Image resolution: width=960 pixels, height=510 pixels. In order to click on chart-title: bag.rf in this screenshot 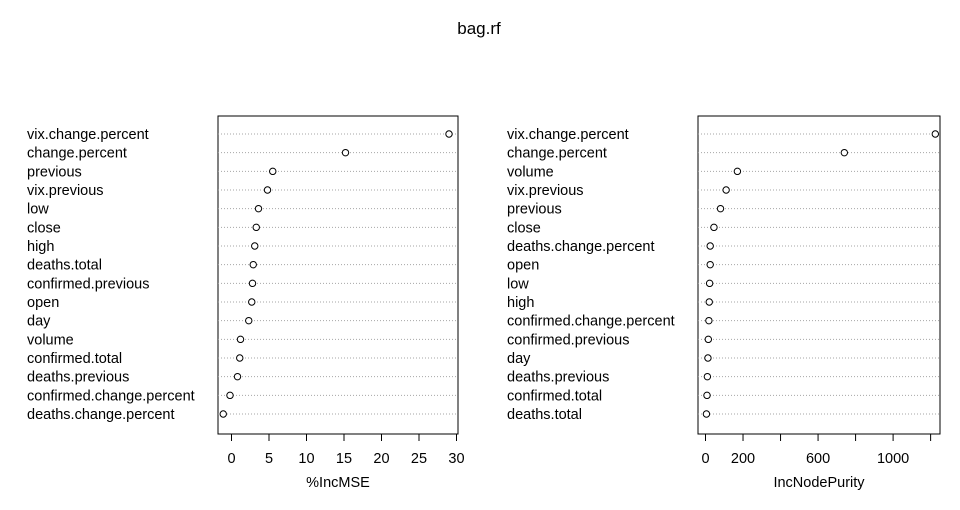, I will do `click(479, 28)`.